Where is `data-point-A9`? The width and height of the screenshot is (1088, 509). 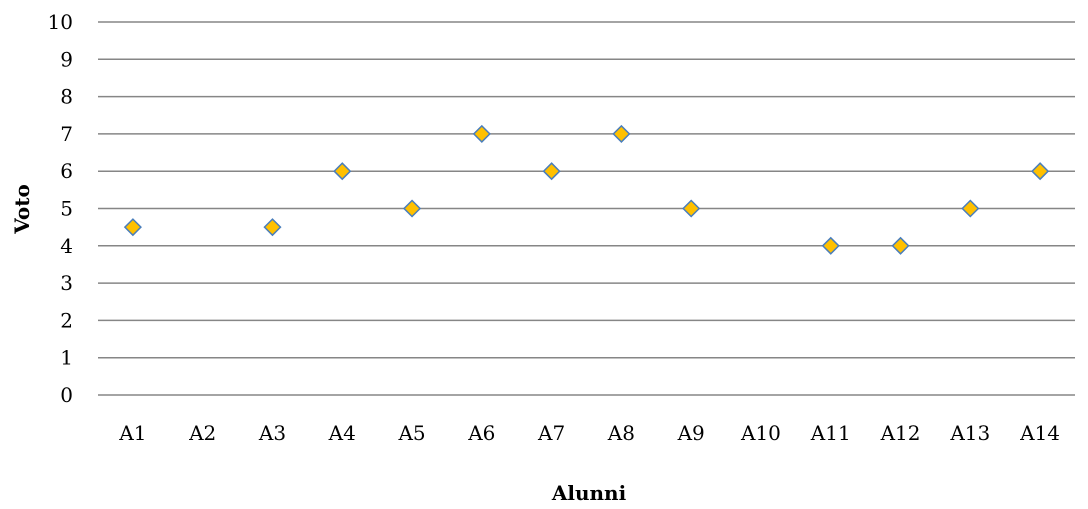
data-point-A9 is located at coordinates (691, 208).